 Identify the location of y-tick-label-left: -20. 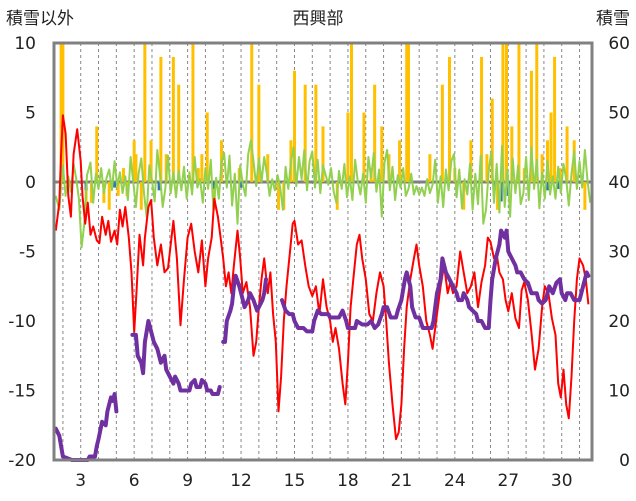
(22, 461).